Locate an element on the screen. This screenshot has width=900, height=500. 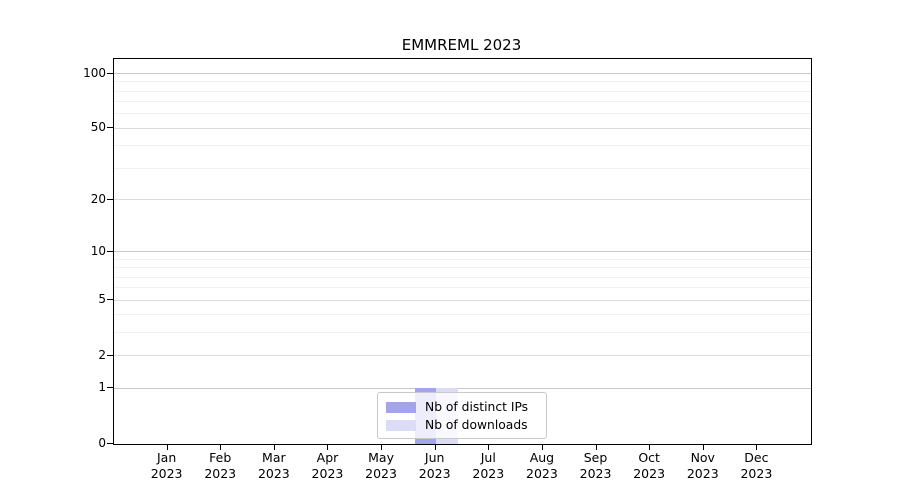
y-tick-label: 10 is located at coordinates (98, 250).